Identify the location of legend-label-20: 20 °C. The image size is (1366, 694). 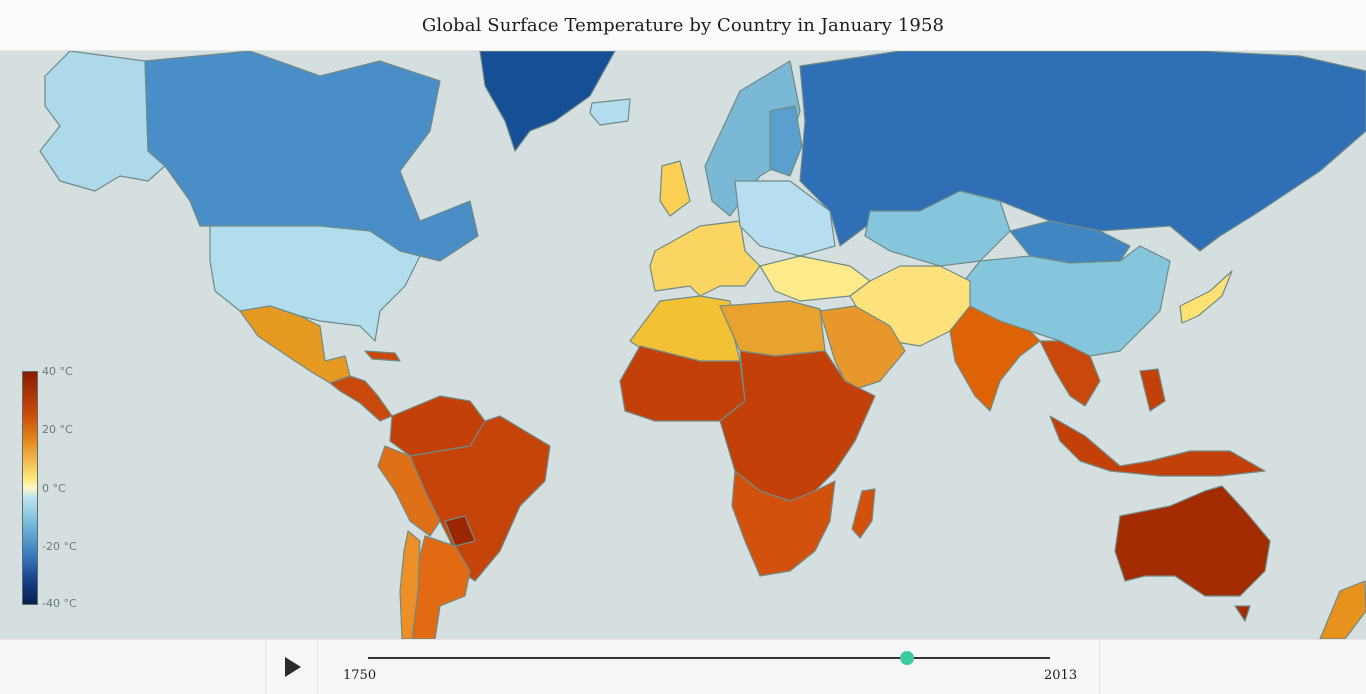
(57, 429).